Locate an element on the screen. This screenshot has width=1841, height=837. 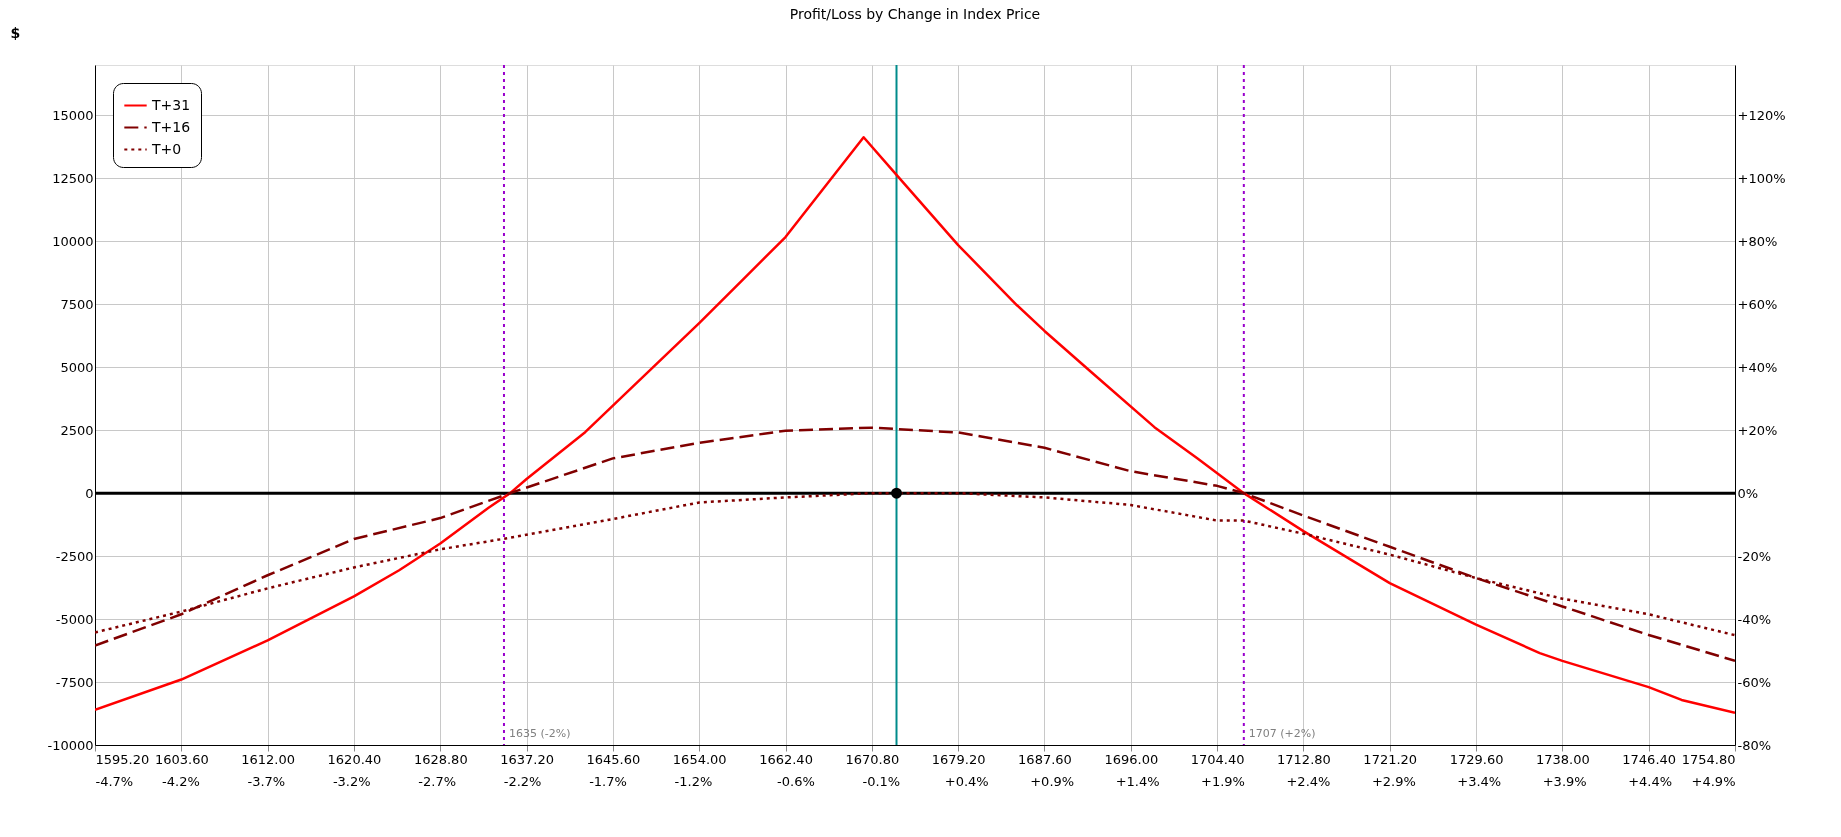
x2-tick-label: -1.7% is located at coordinates (608, 781).